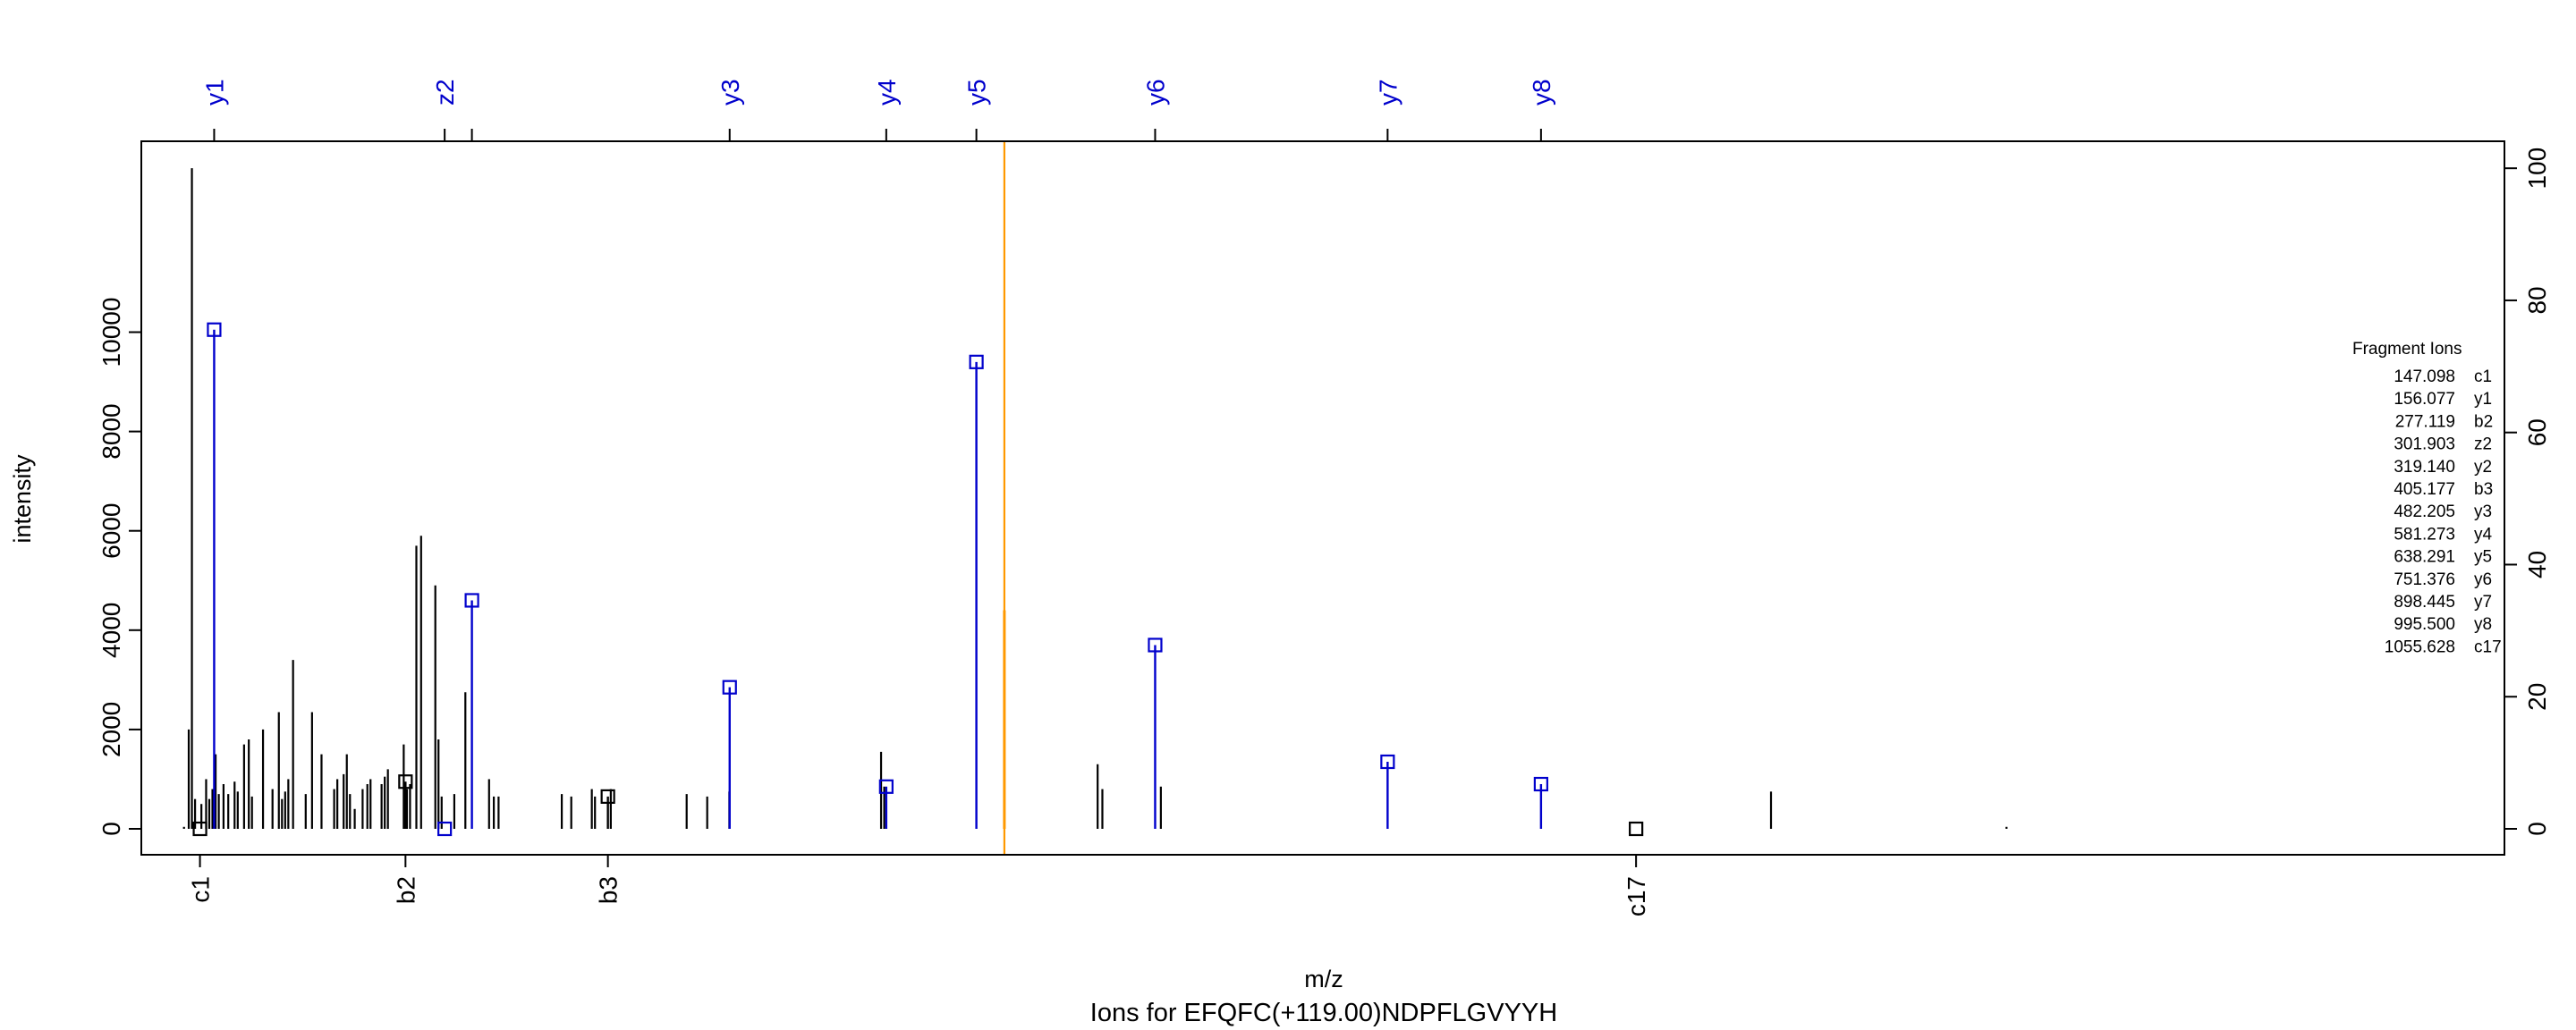  What do you see at coordinates (201, 889) in the screenshot?
I see `bottom-ion-label: c1` at bounding box center [201, 889].